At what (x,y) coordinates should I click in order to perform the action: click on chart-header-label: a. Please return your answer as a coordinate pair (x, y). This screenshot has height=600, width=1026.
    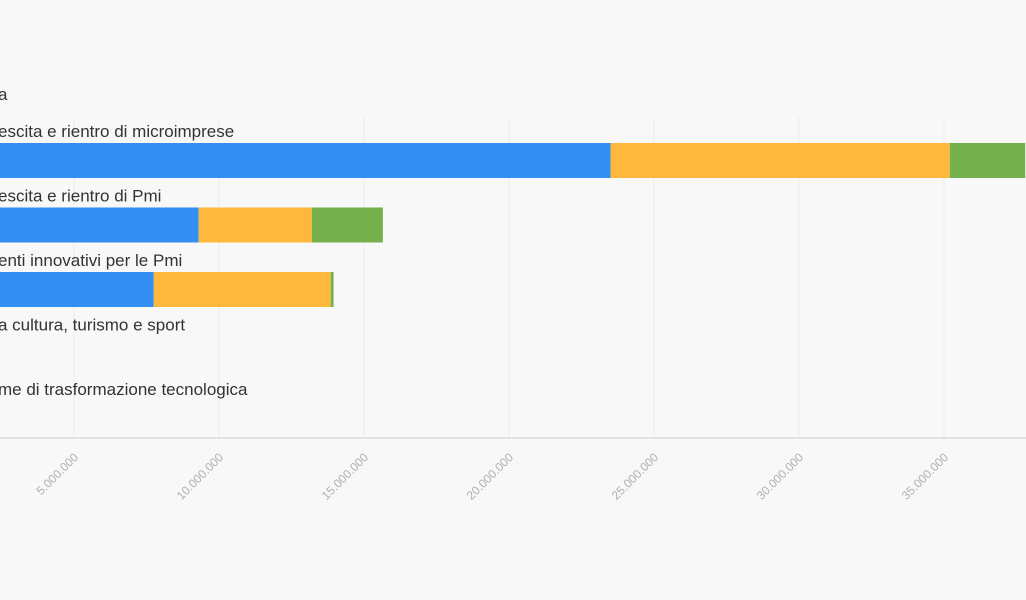
    Looking at the image, I should click on (4, 94).